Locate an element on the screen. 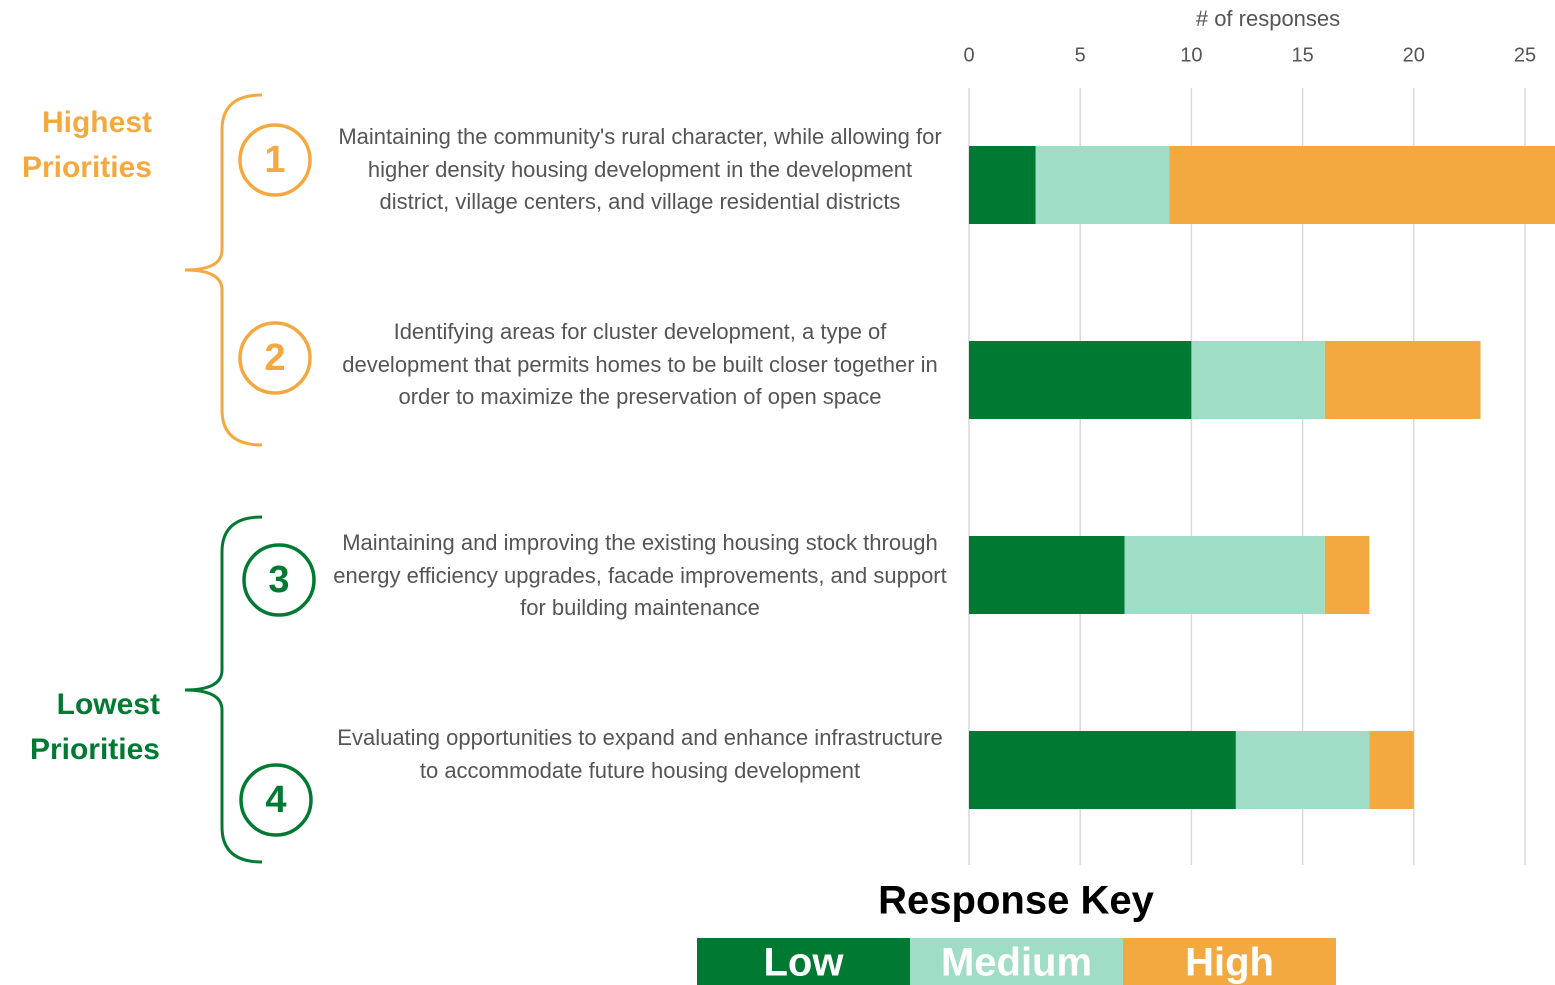 This screenshot has width=1555, height=985. rank-number: 2 is located at coordinates (274, 358).